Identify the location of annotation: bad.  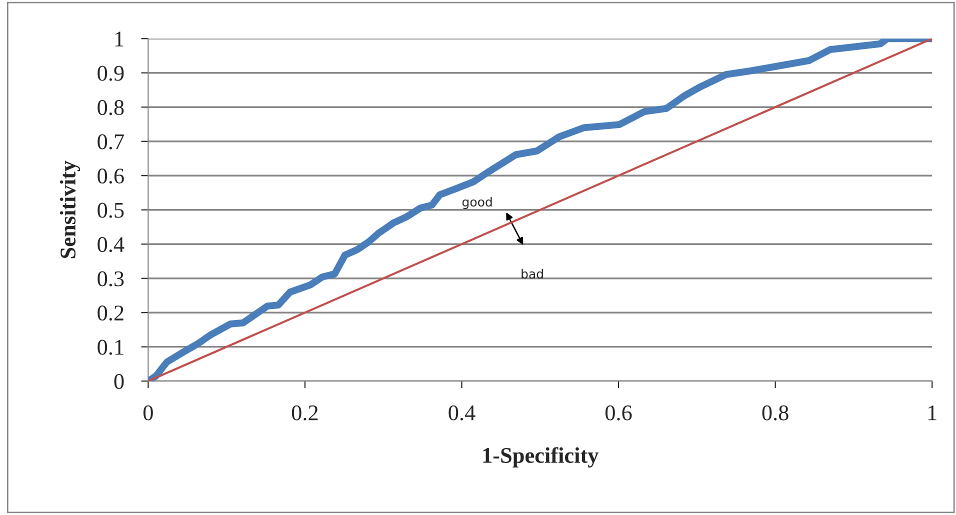
(532, 273).